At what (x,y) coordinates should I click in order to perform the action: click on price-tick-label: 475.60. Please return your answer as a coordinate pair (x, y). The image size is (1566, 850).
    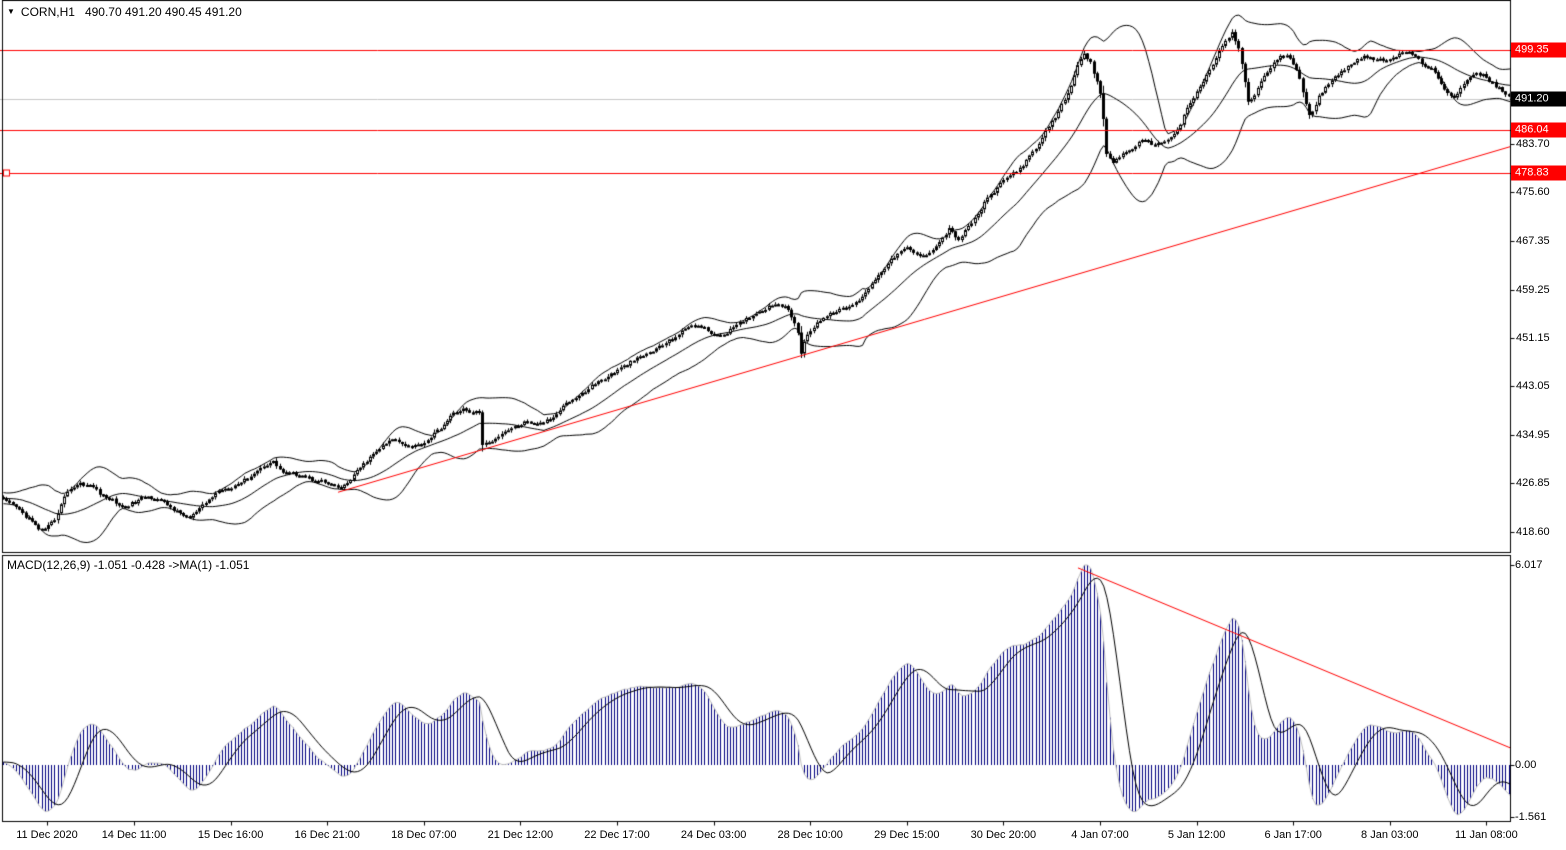
    Looking at the image, I should click on (1533, 192).